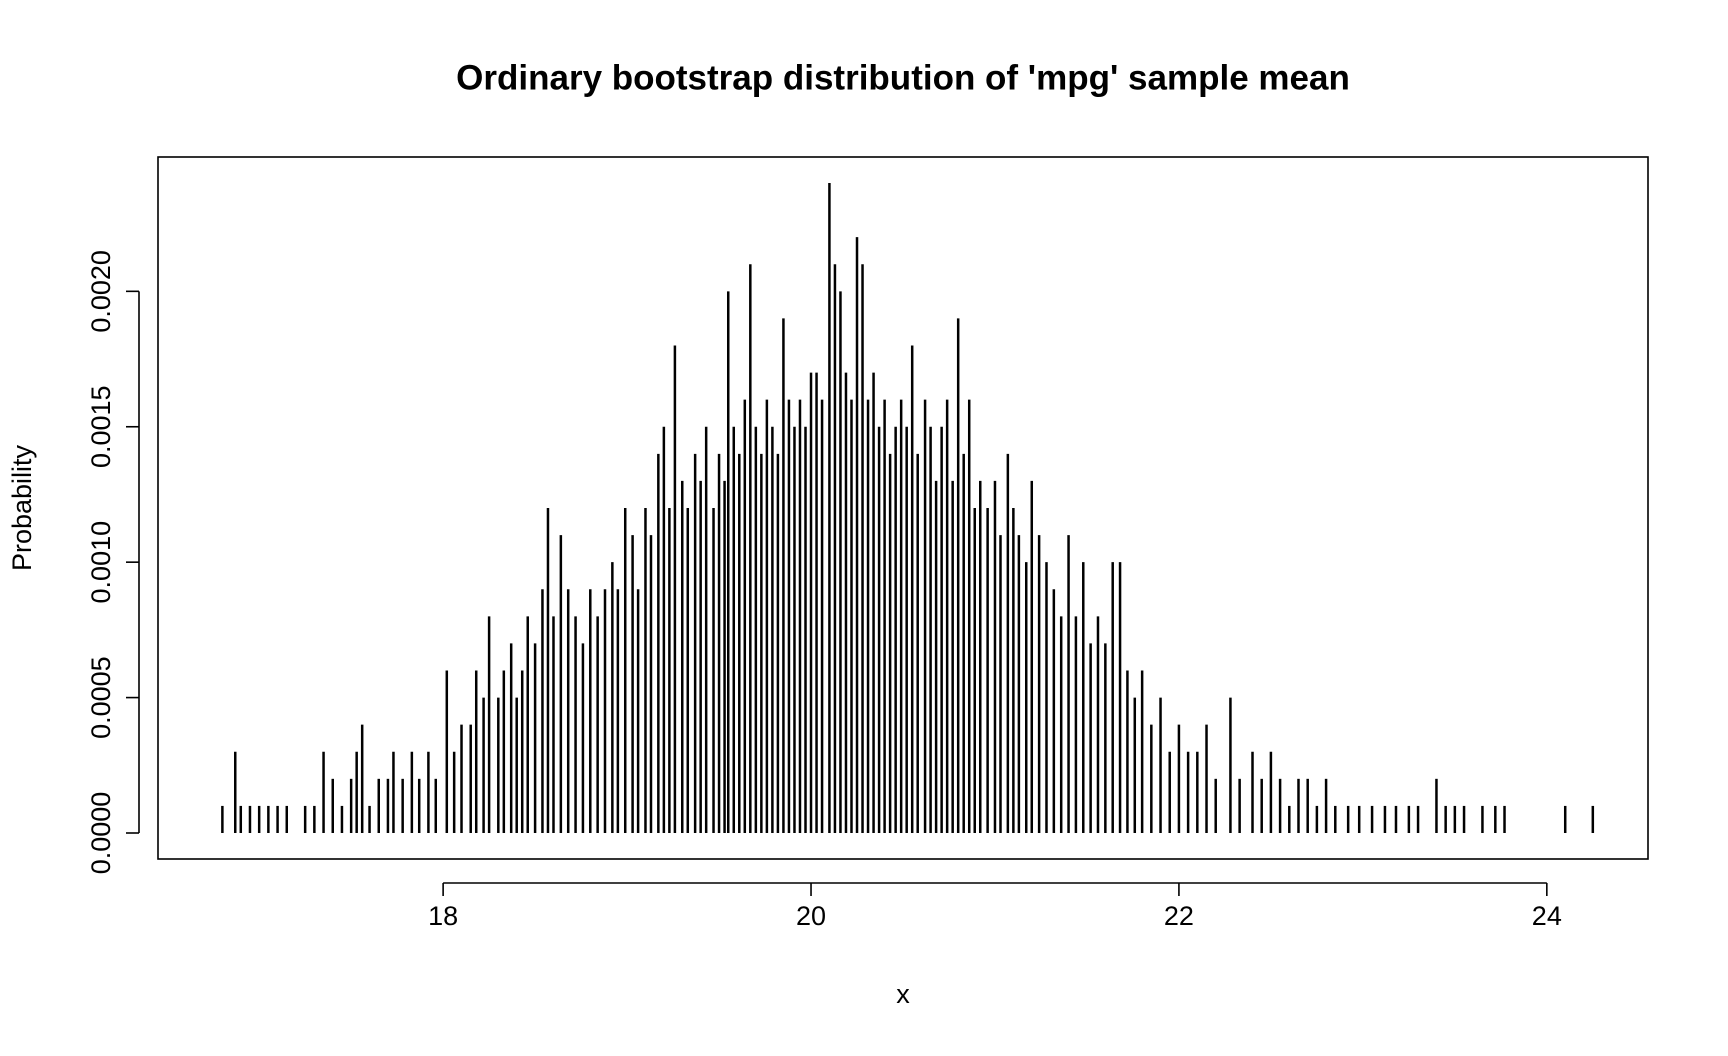  I want to click on y-tick-label: 0.0015, so click(101, 426).